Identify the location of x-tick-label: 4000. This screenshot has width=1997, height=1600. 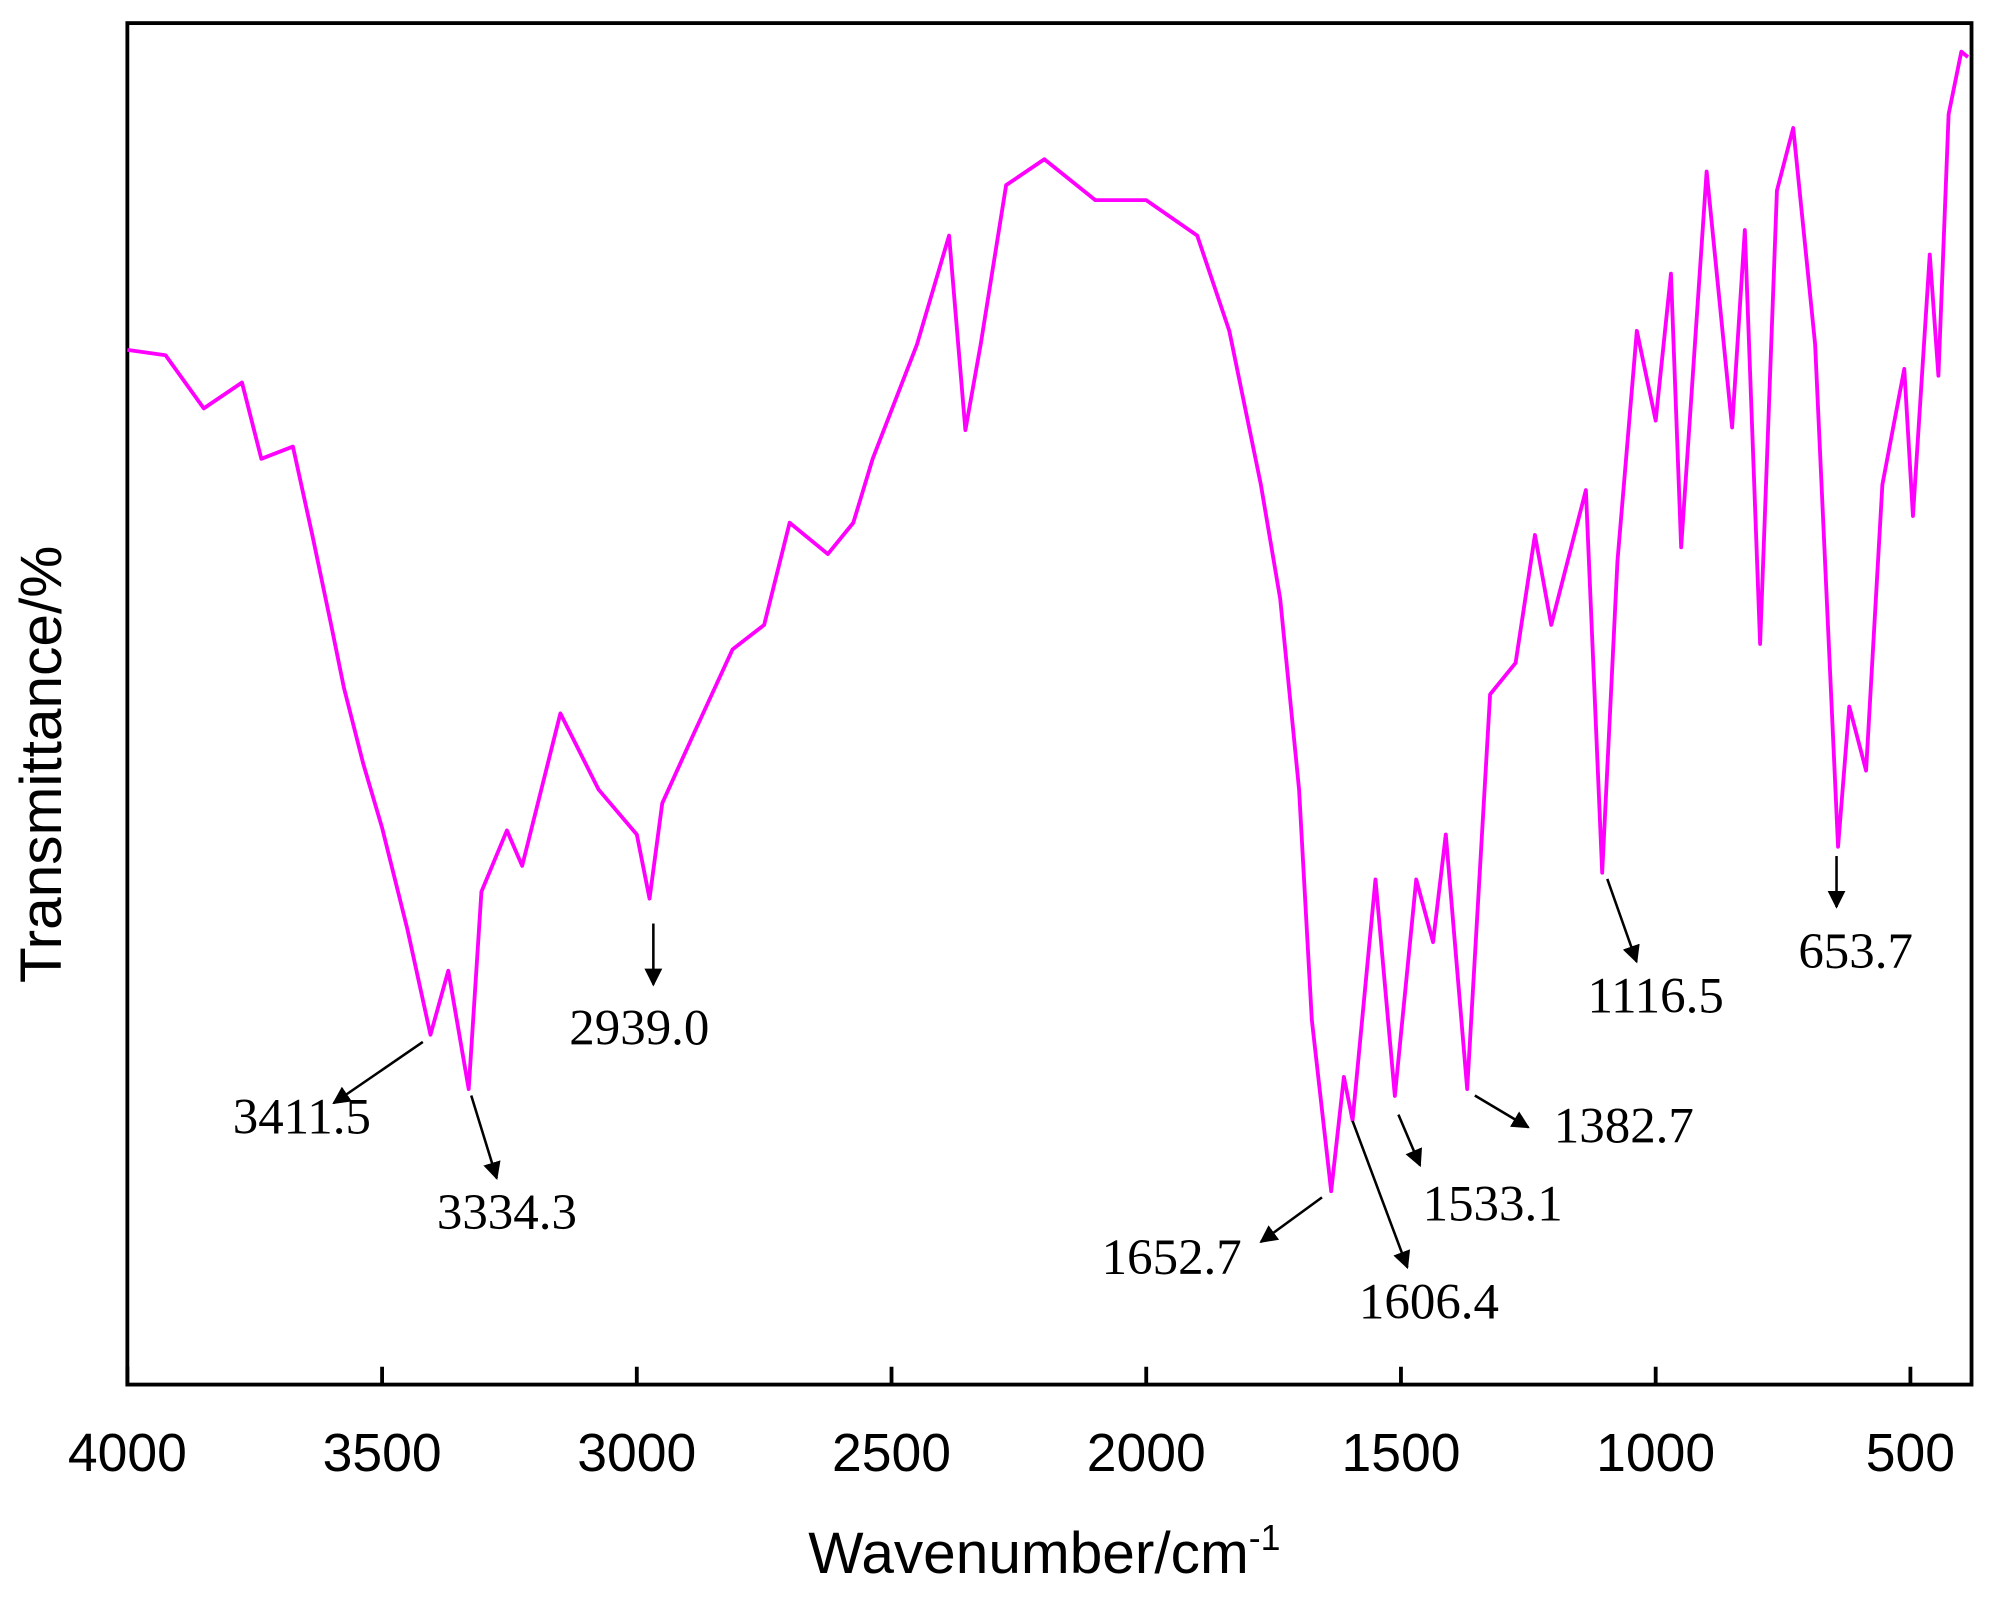
(127, 1453).